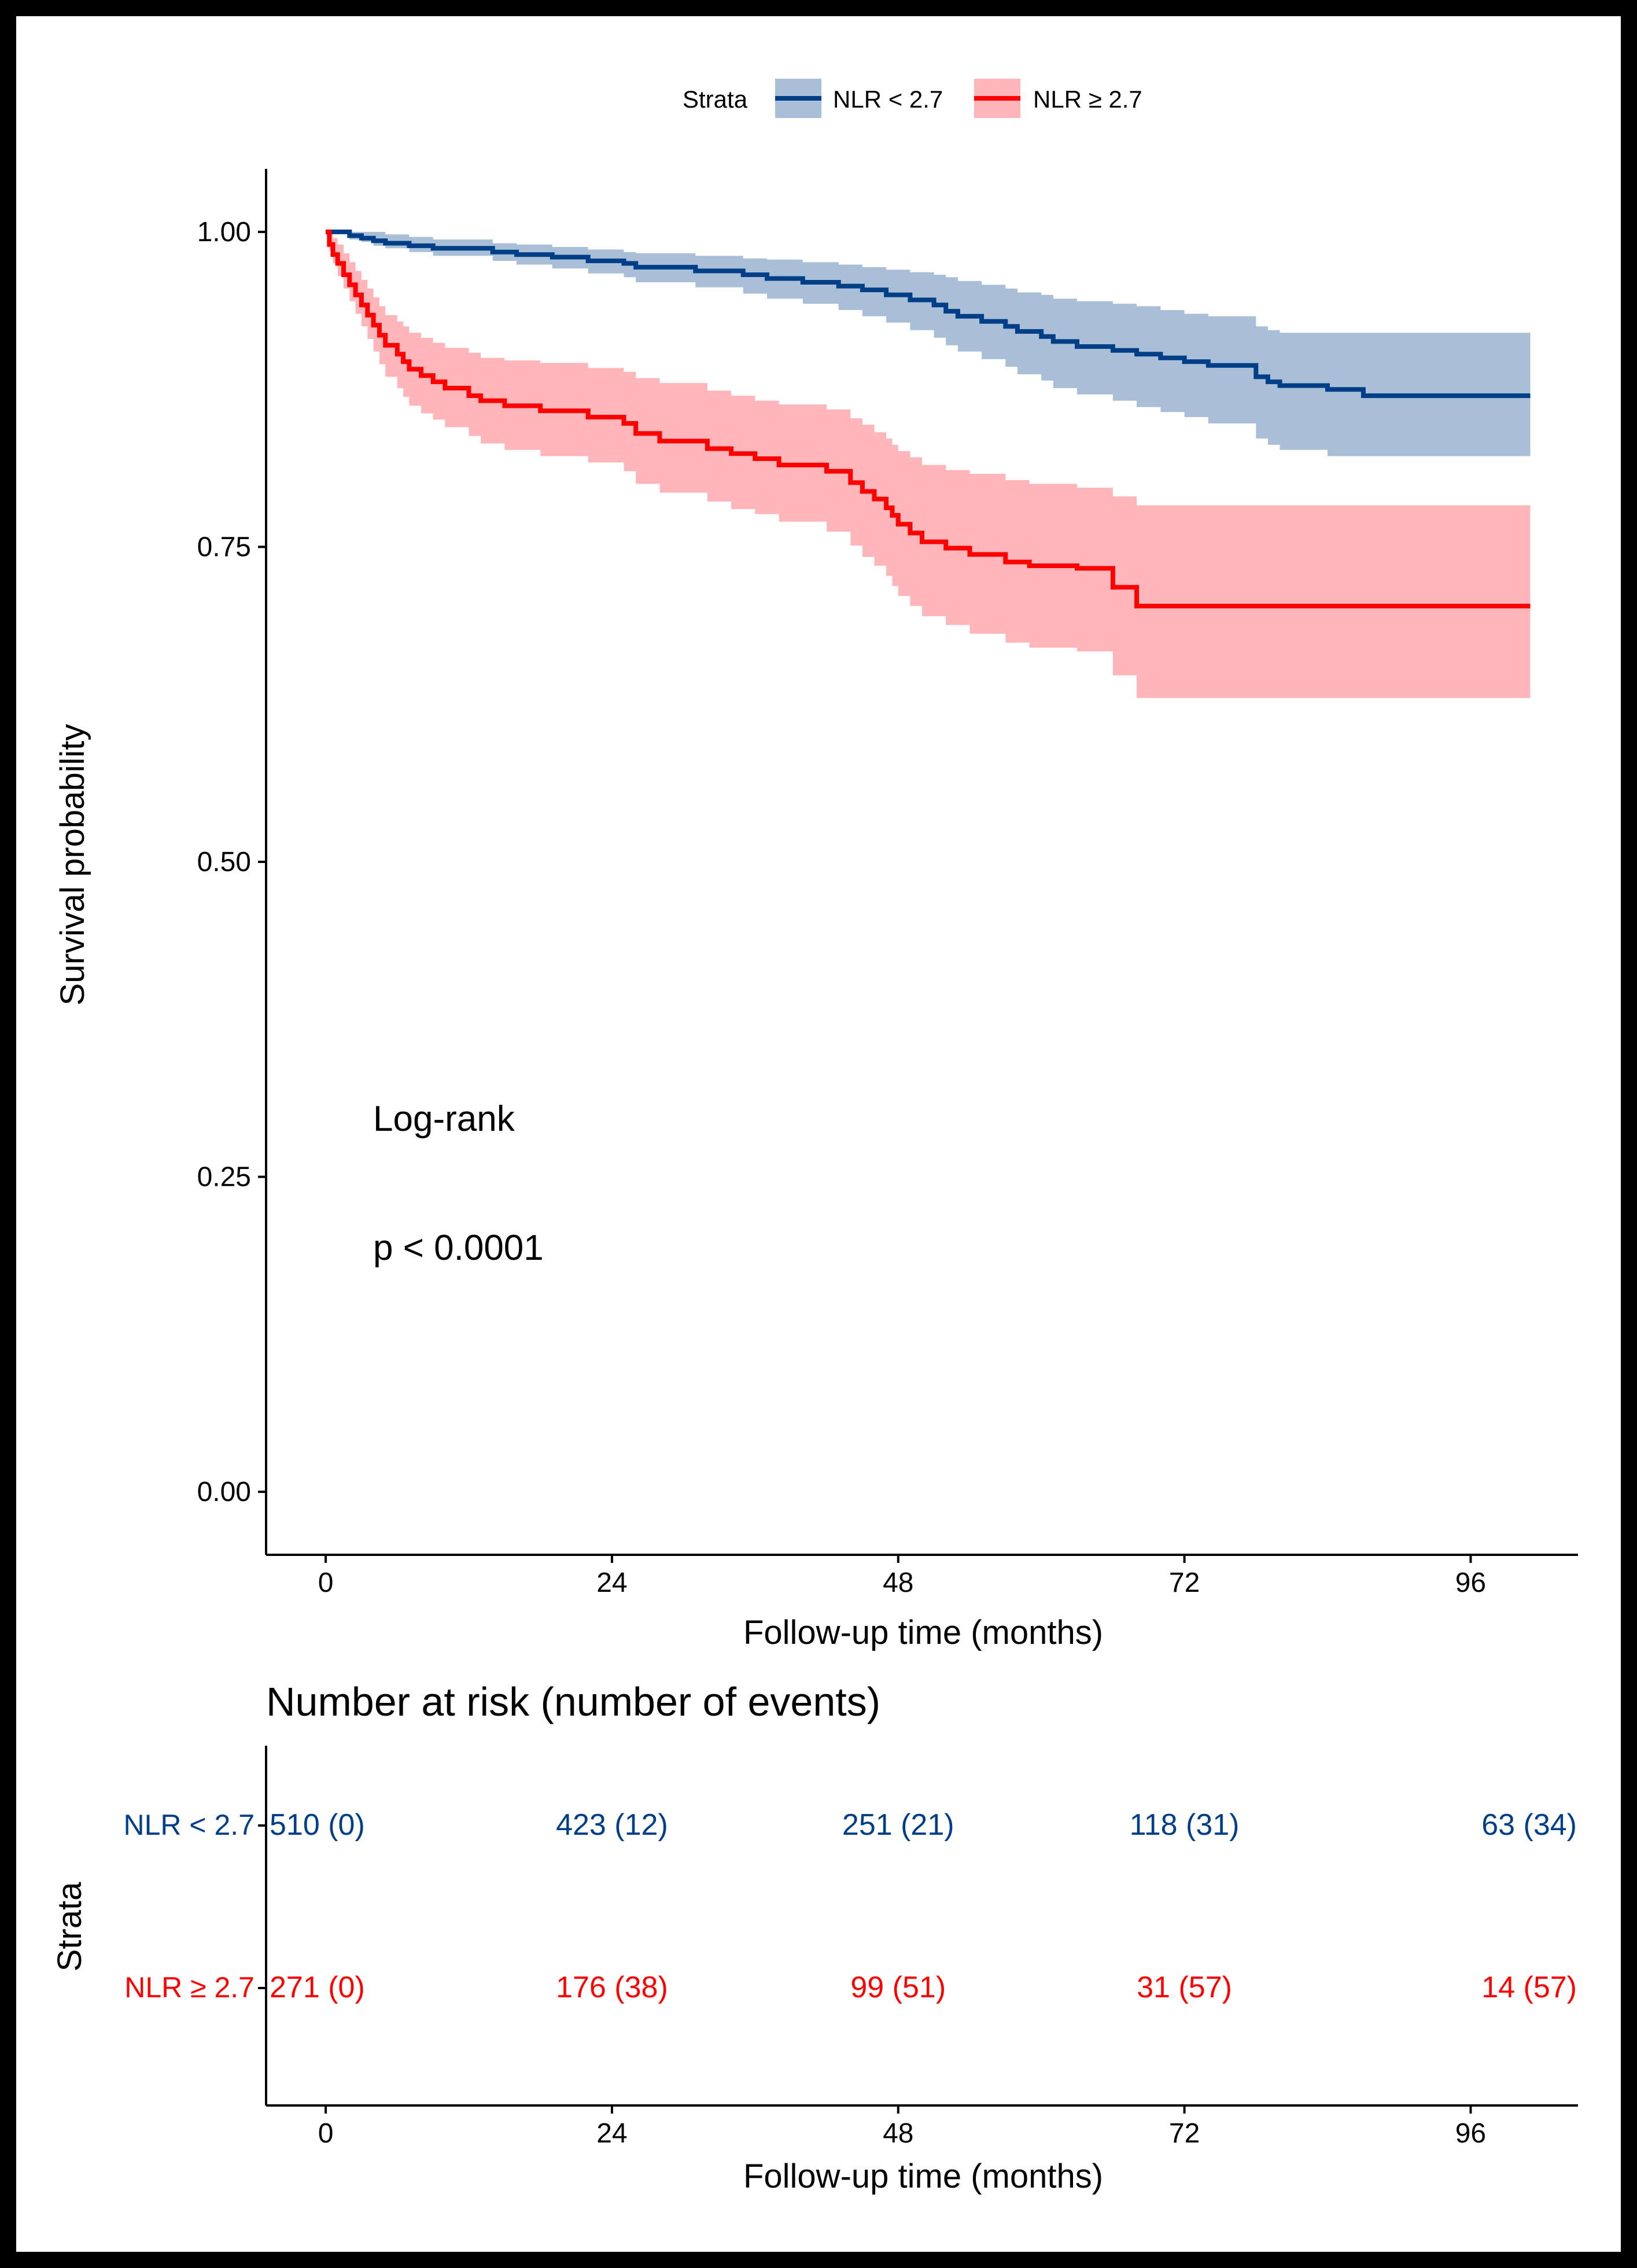 The image size is (1637, 2268). What do you see at coordinates (458, 1248) in the screenshot?
I see `annotation-pvalue: p < 0.0001` at bounding box center [458, 1248].